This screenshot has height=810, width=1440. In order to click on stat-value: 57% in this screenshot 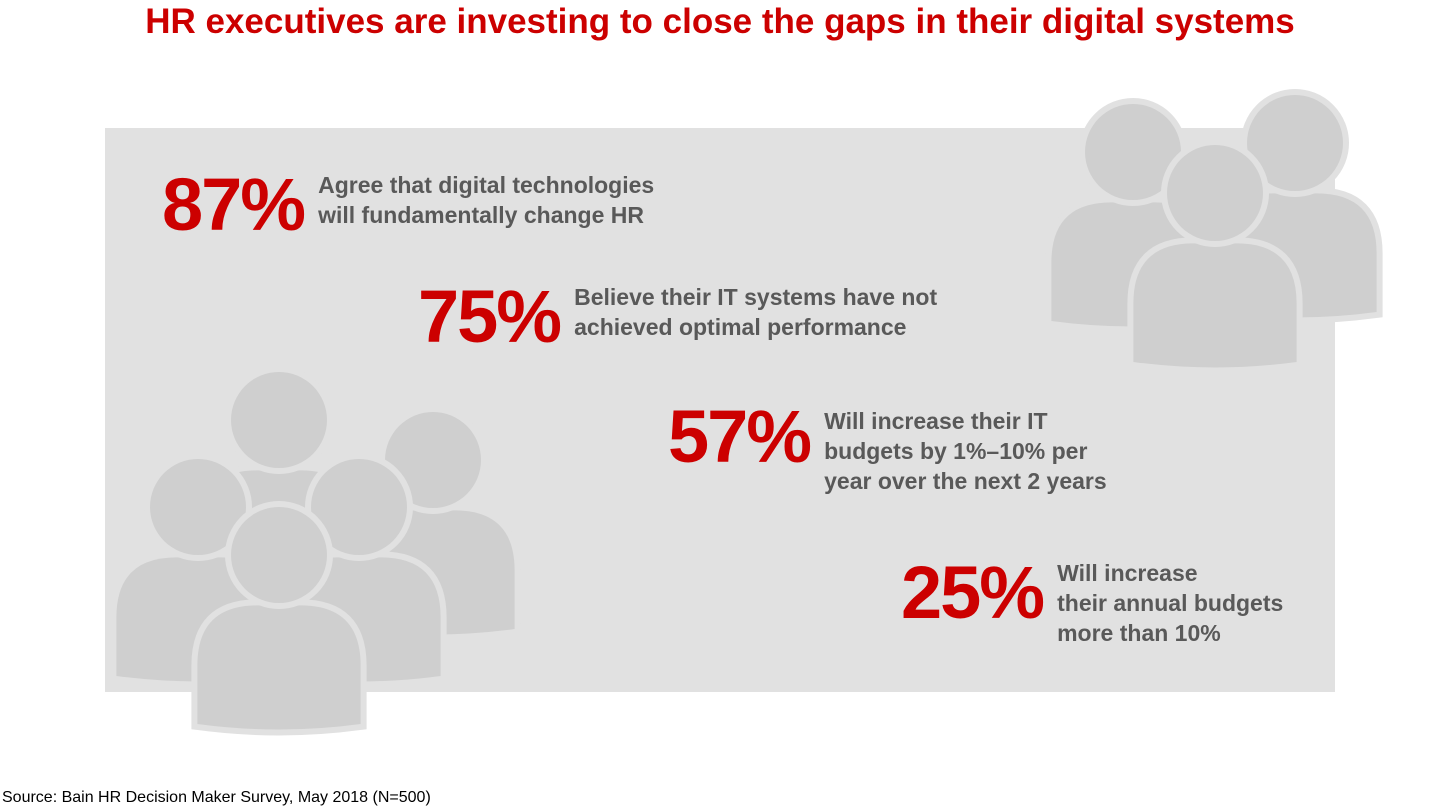, I will do `click(740, 436)`.